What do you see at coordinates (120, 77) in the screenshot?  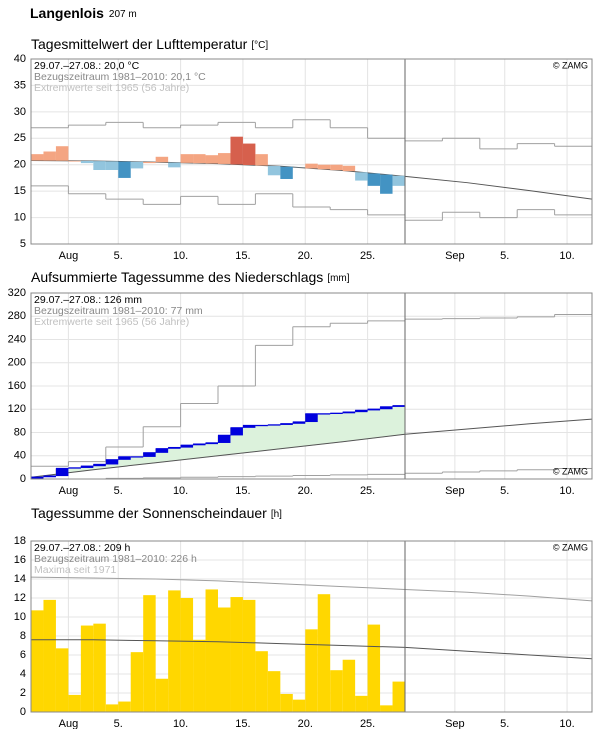 I see `note: Bezugszeitraum 1981–2010: 20,1 °C` at bounding box center [120, 77].